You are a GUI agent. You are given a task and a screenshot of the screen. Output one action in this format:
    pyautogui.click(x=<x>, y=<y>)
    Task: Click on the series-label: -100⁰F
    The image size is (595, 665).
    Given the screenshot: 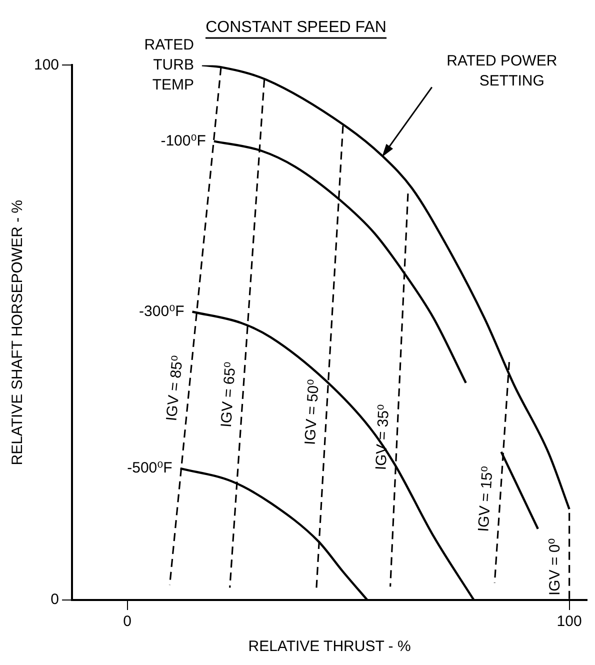 What is the action you would take?
    pyautogui.click(x=183, y=141)
    